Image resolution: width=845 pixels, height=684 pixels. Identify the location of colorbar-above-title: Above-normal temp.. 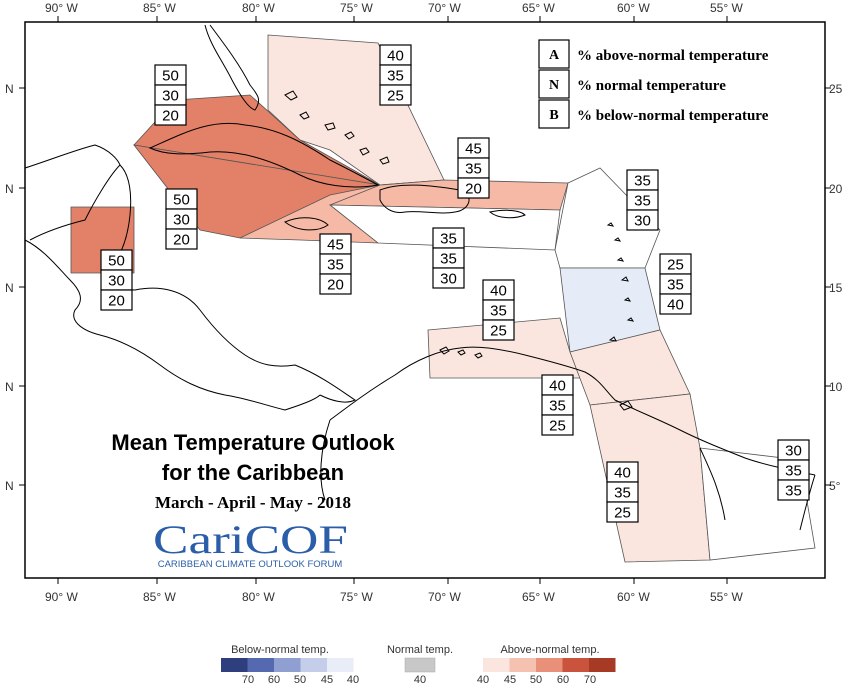
(549, 650).